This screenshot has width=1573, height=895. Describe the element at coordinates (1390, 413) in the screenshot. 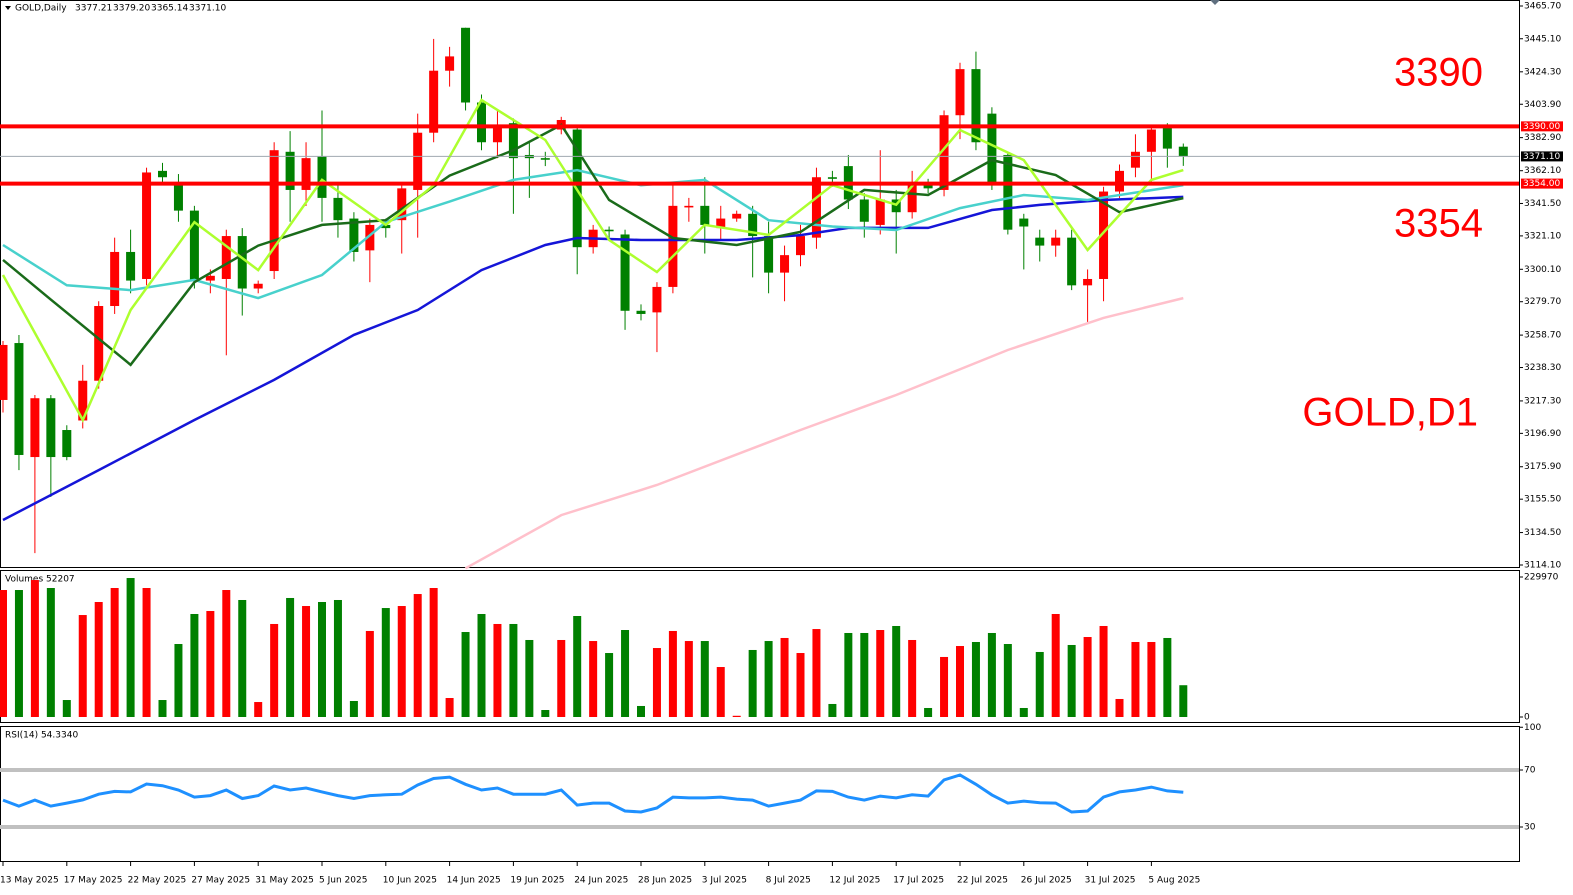

I see `annotation: GOLD,D1` at that location.